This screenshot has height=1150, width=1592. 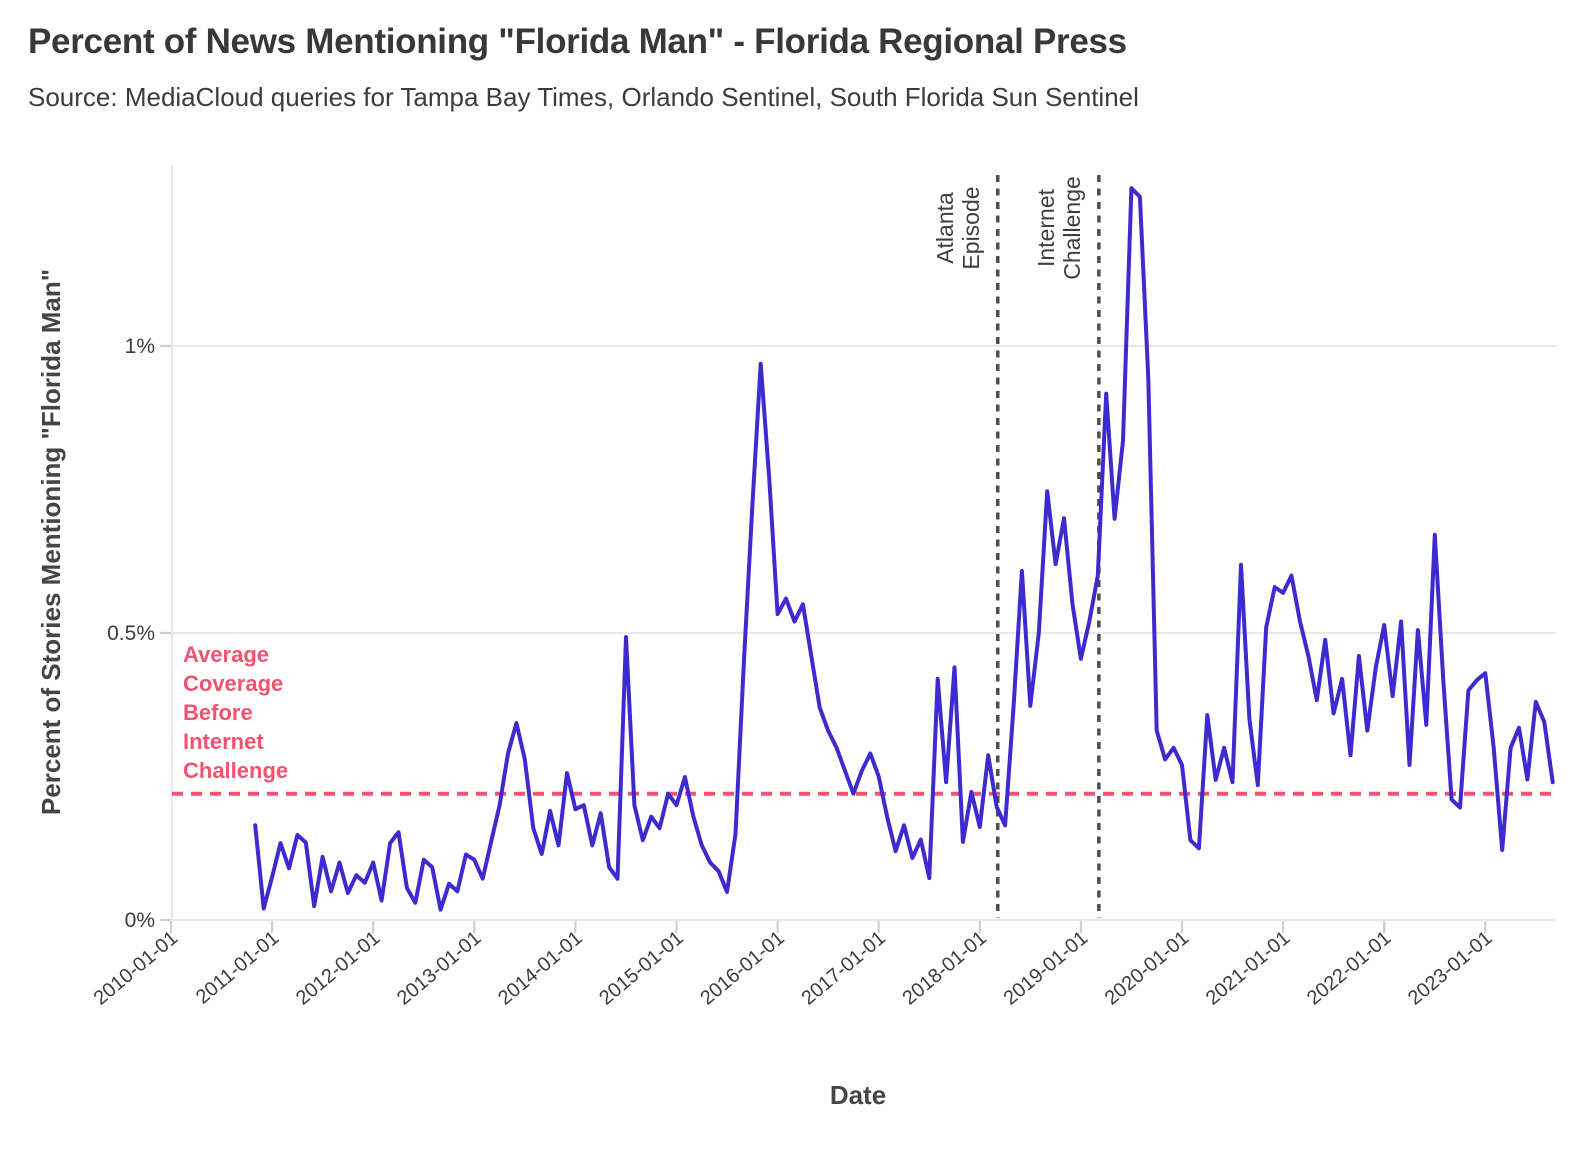 What do you see at coordinates (223, 741) in the screenshot?
I see `average-annotation-line: Internet` at bounding box center [223, 741].